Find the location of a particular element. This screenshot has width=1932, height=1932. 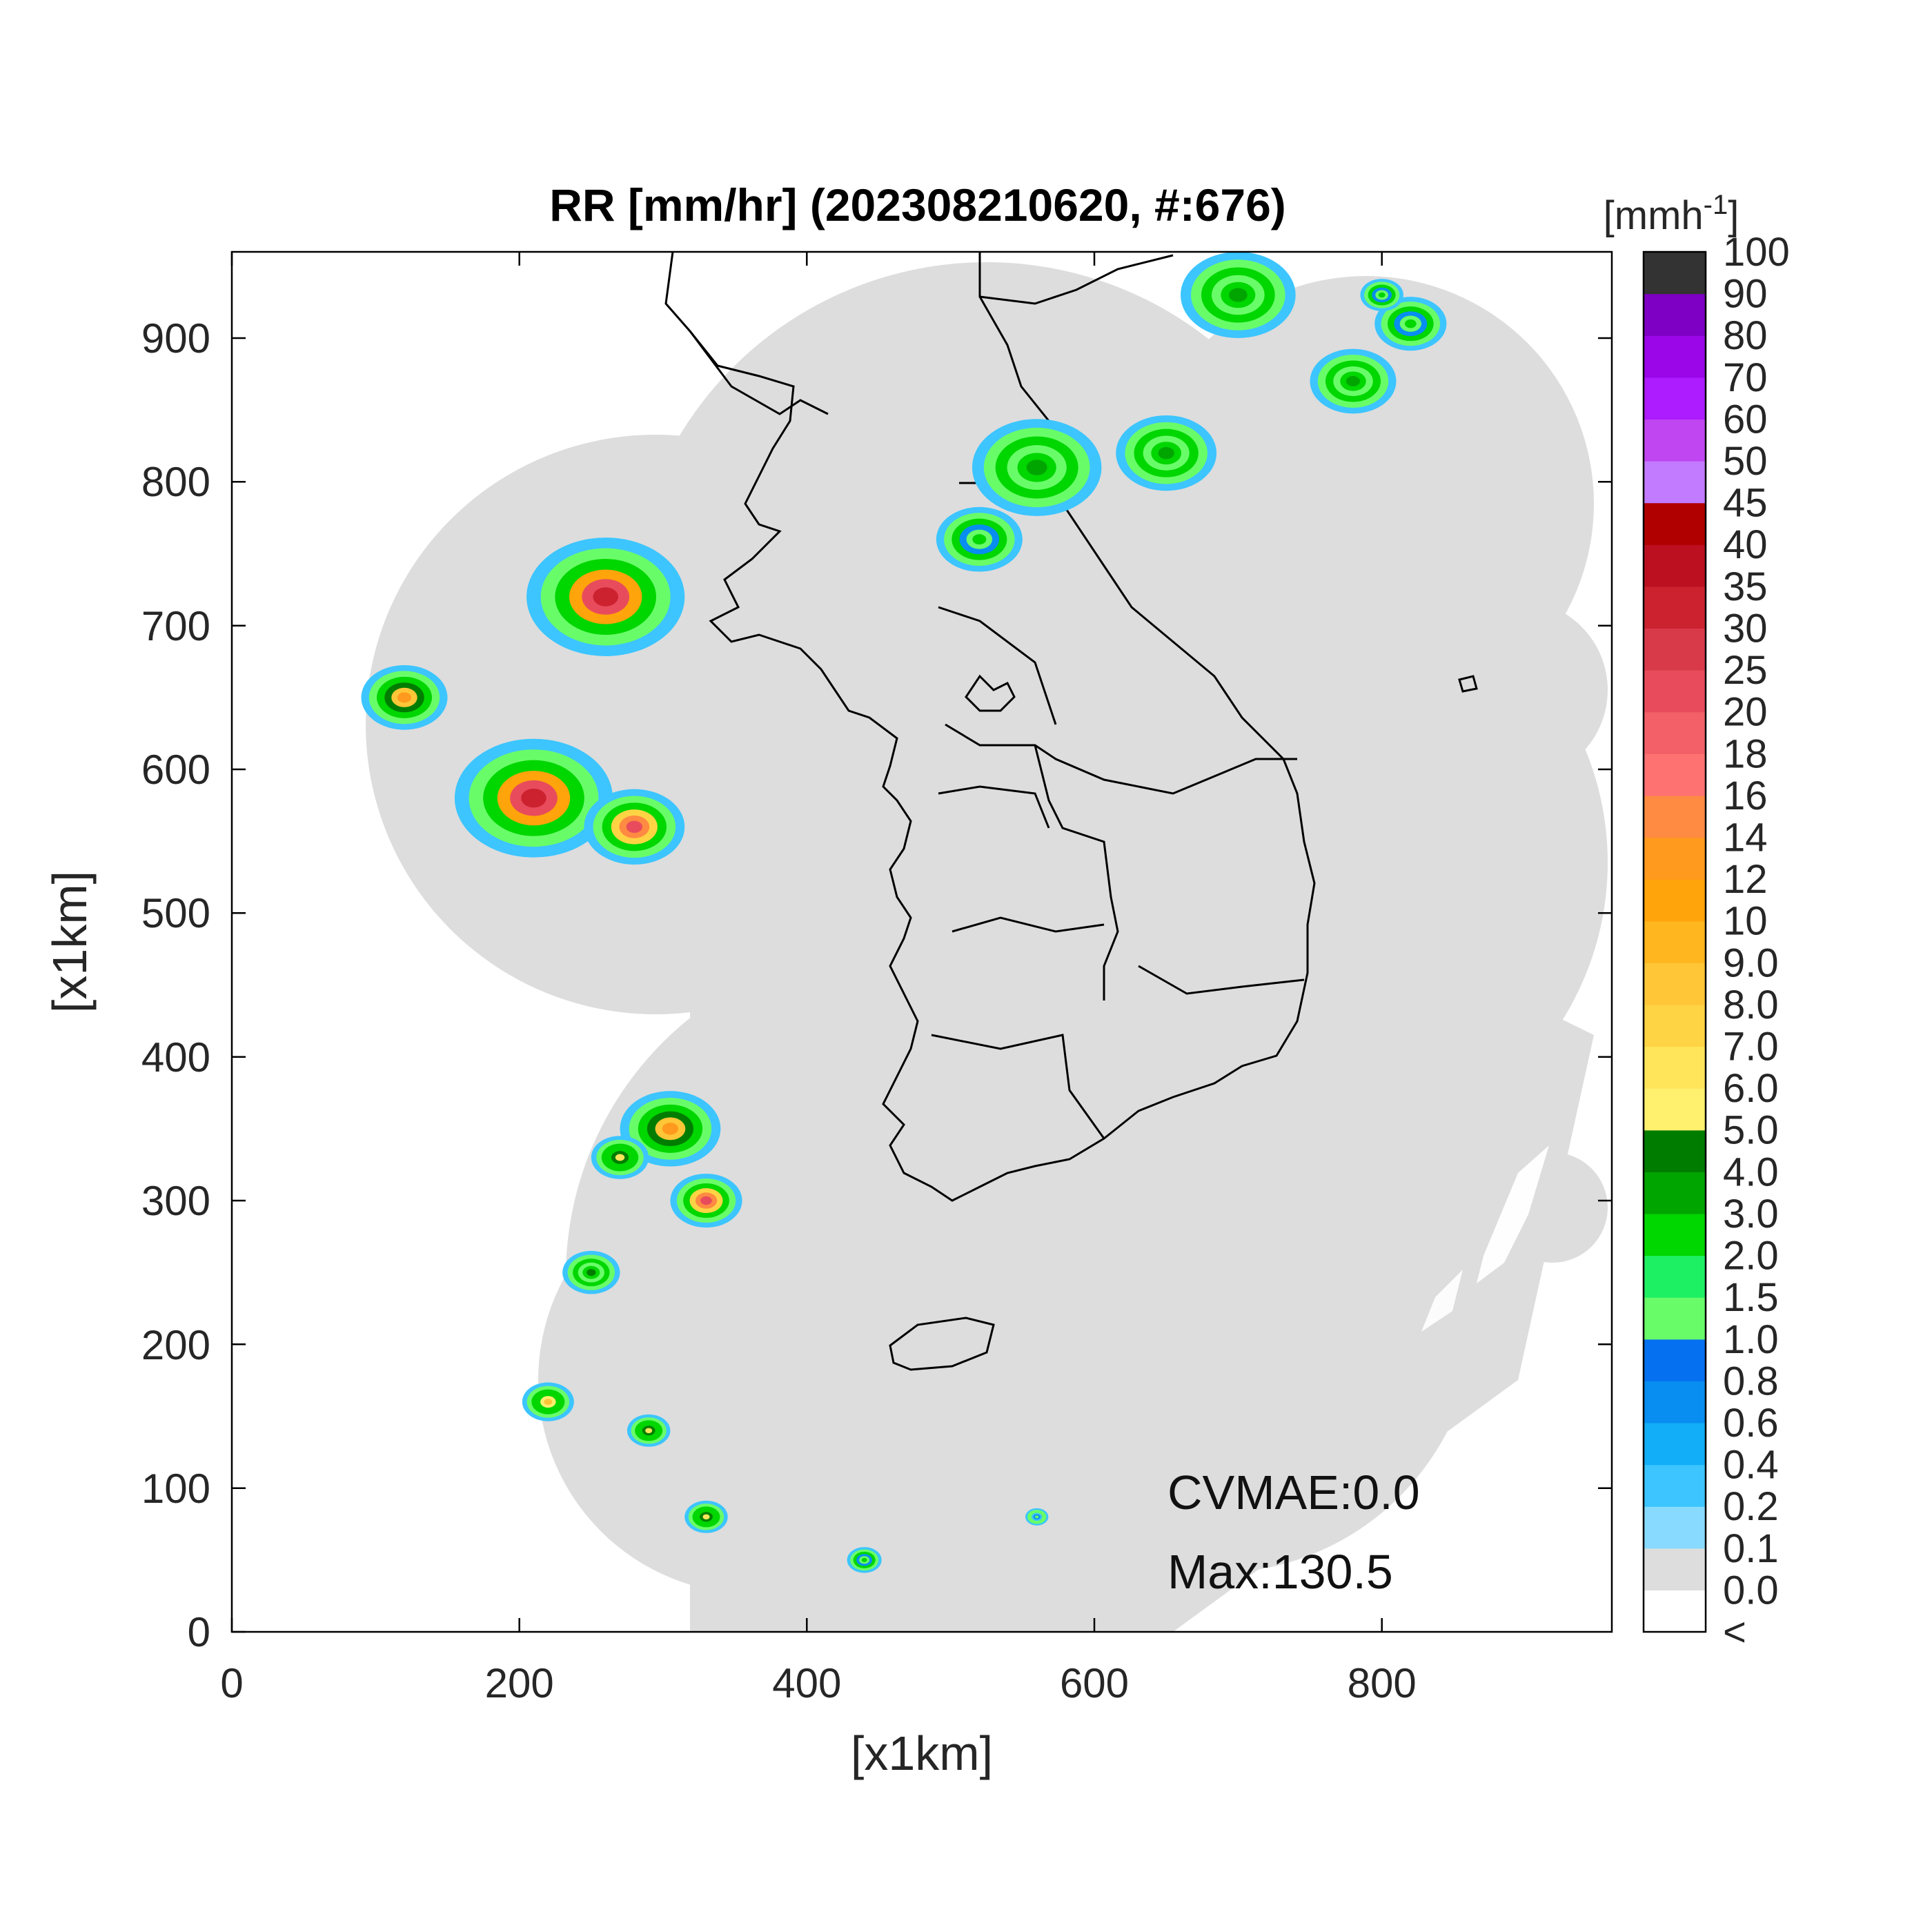

y-tick-labels: 0 100 200 300 400 500 600 700 800 900 is located at coordinates (175, 985).